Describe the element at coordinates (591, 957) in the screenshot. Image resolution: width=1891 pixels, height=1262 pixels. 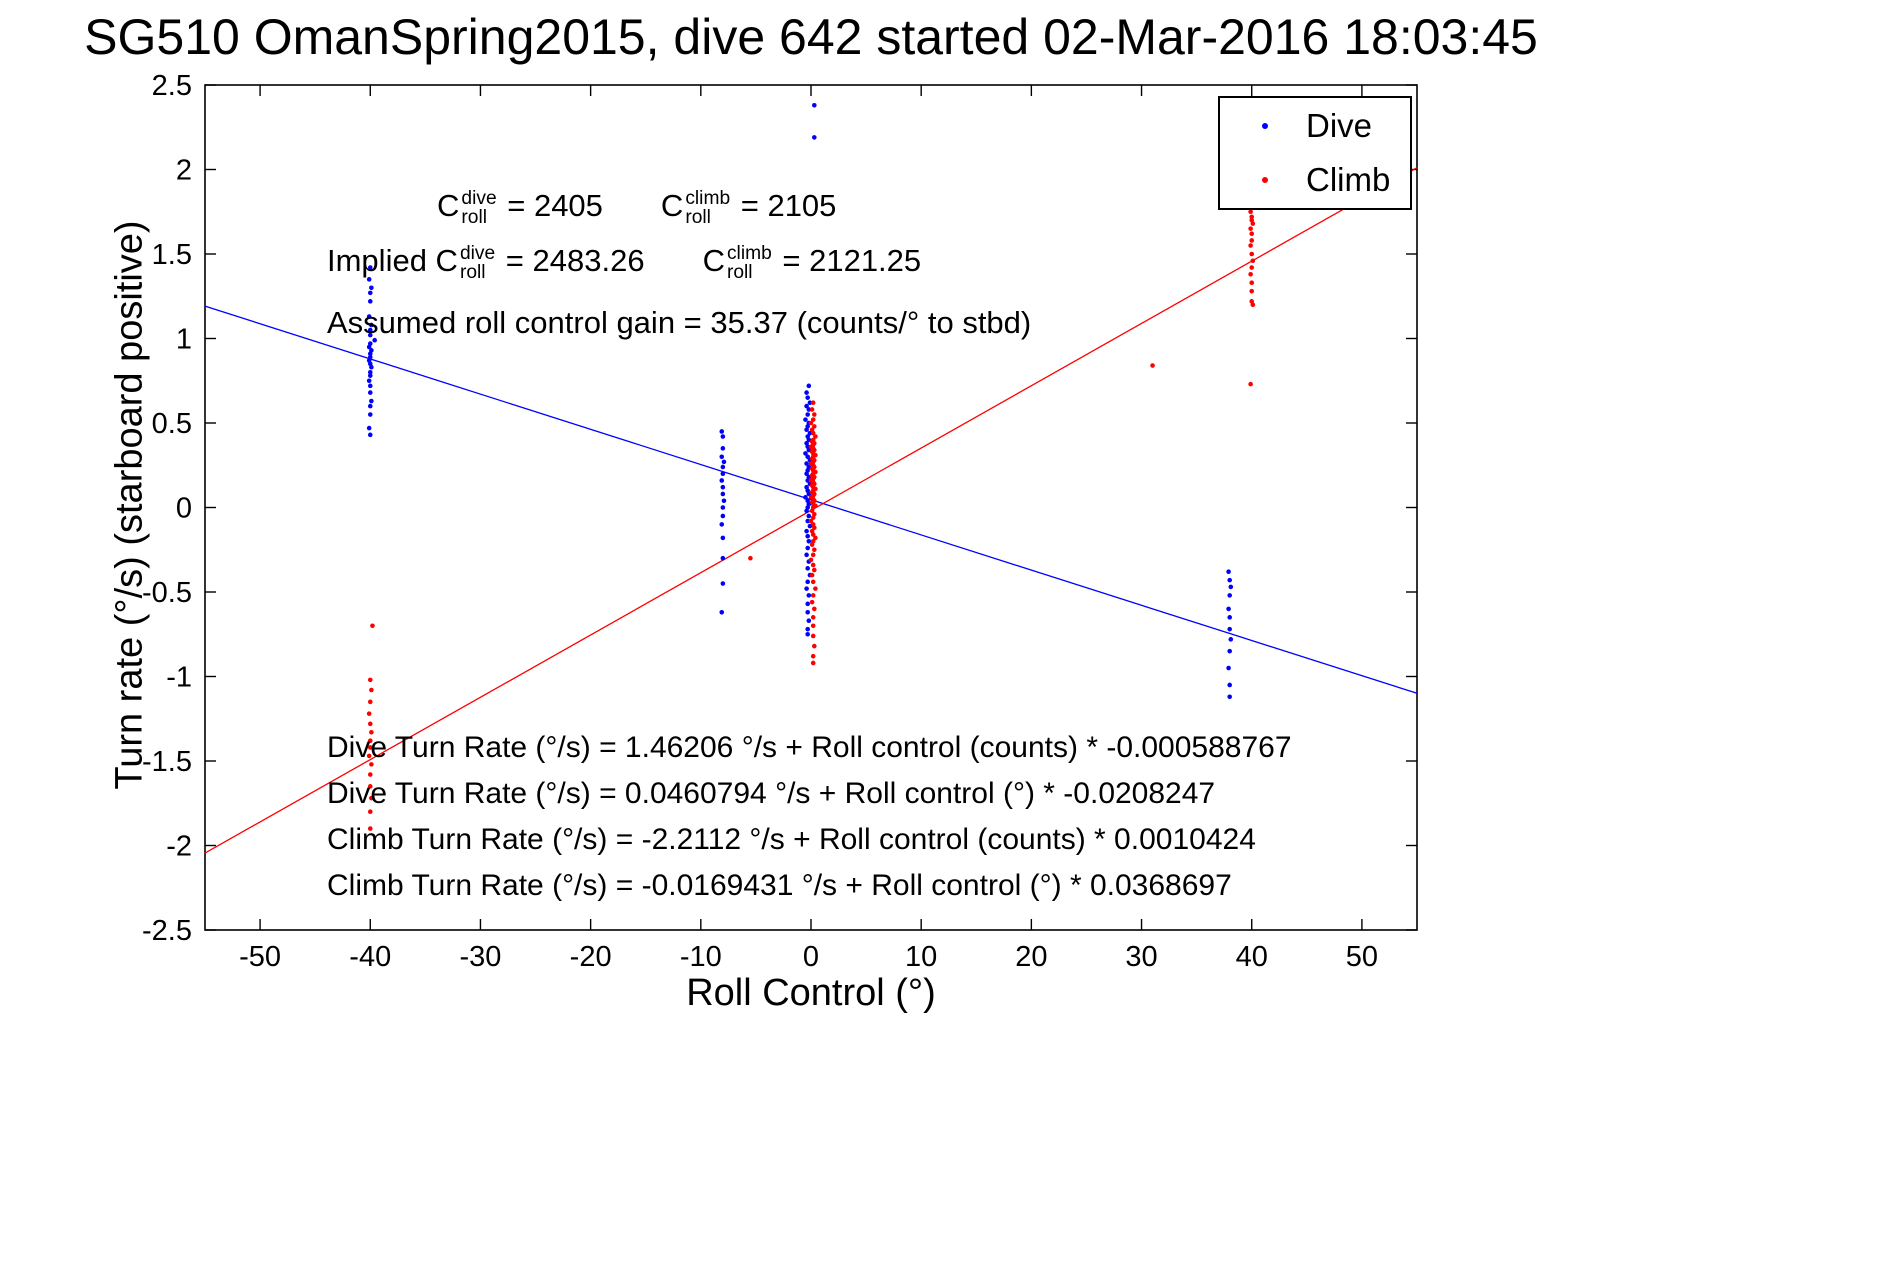
I see `x-tick-label: -20` at that location.